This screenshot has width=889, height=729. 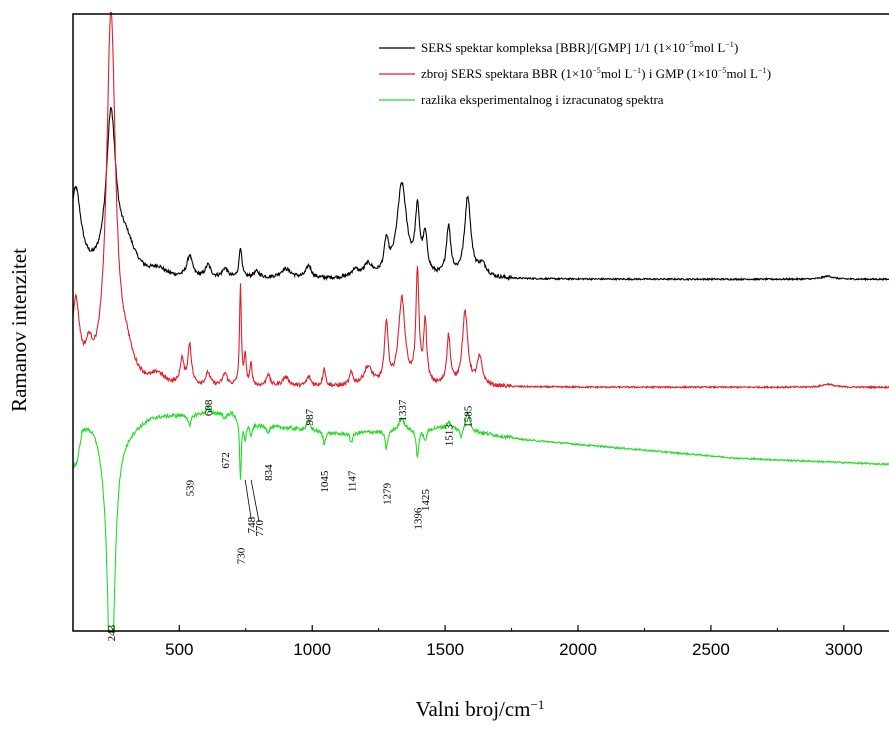 I want to click on y-axis-title: Ramanov intenzitet, so click(x=19, y=330).